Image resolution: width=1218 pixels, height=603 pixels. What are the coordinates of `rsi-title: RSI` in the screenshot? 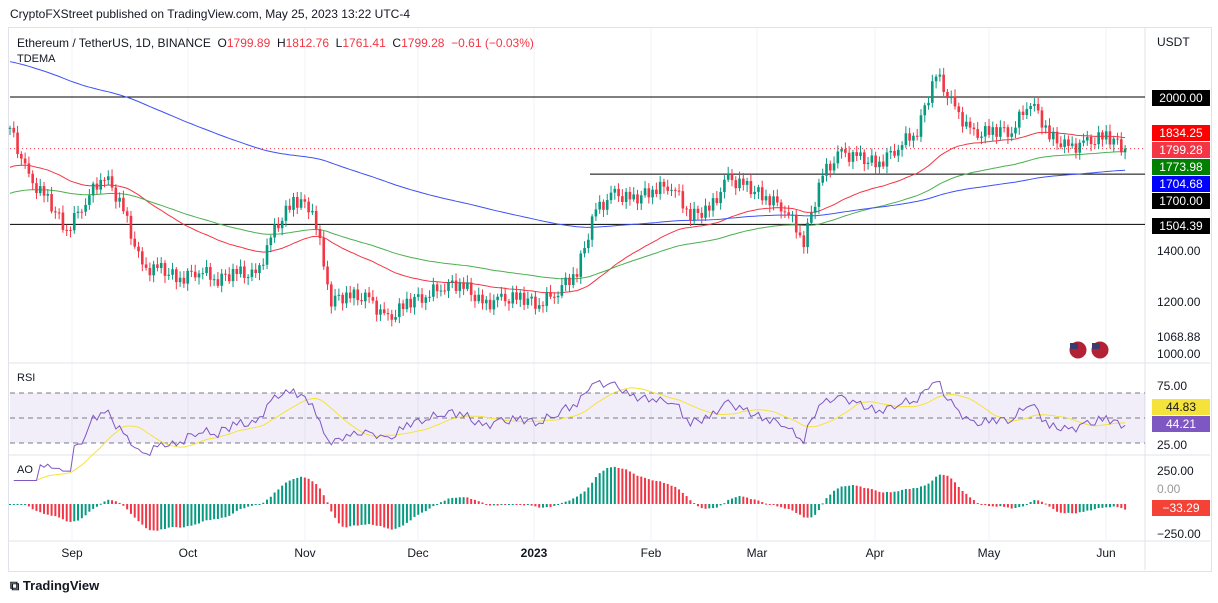 It's located at (26, 378).